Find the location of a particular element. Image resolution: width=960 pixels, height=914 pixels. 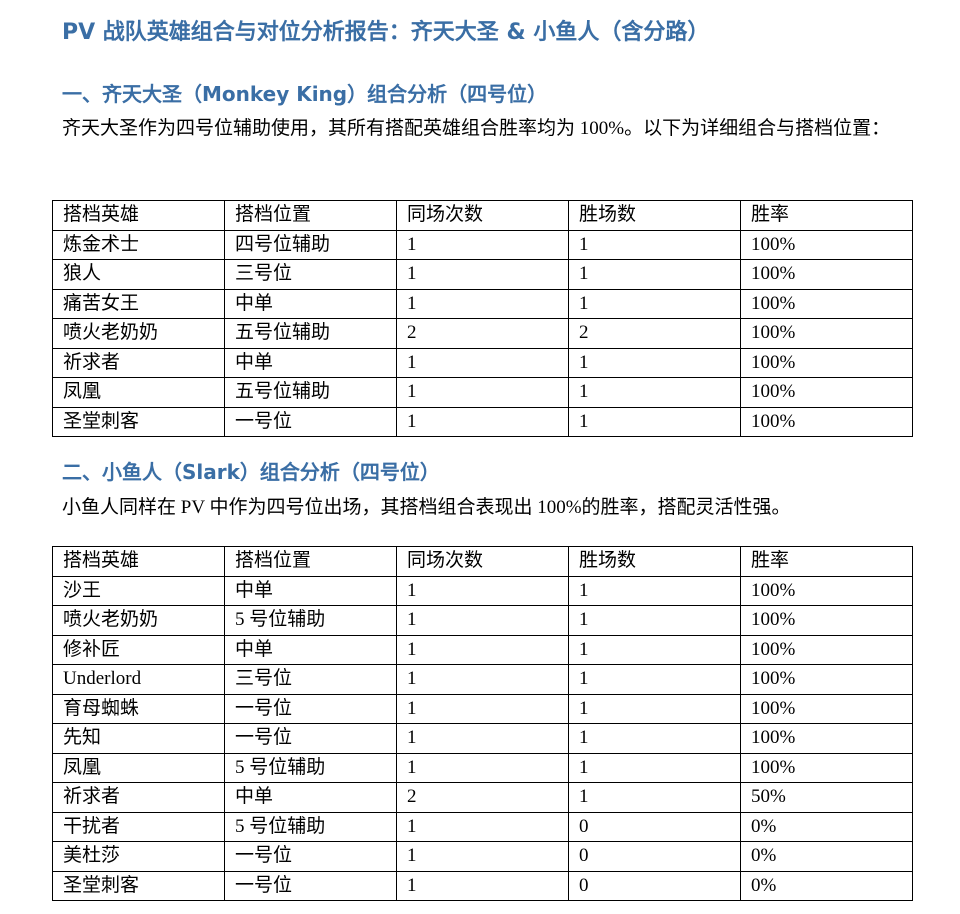

table-row: 炼金术士 四号位辅助 1 1 100% is located at coordinates (482, 244).